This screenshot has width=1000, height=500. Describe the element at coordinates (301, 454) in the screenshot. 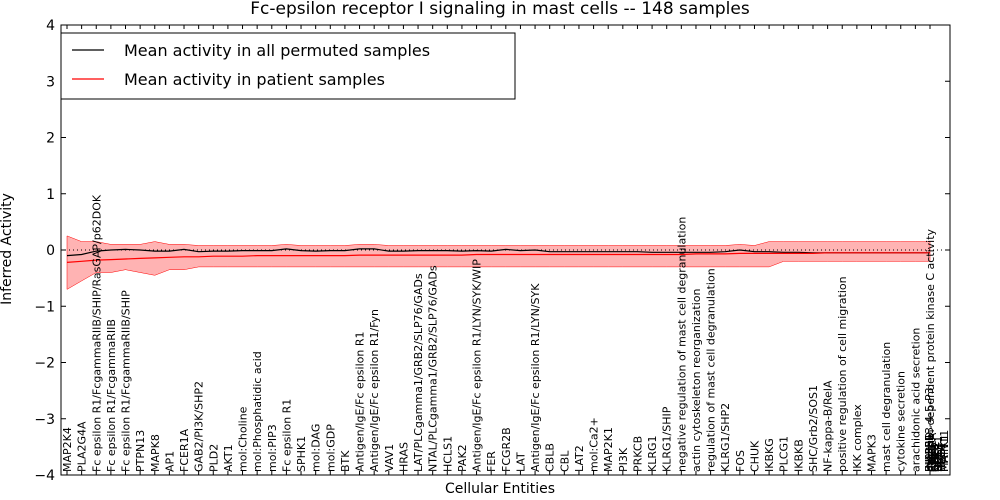

I see `x-tick-label: SPHK1` at that location.